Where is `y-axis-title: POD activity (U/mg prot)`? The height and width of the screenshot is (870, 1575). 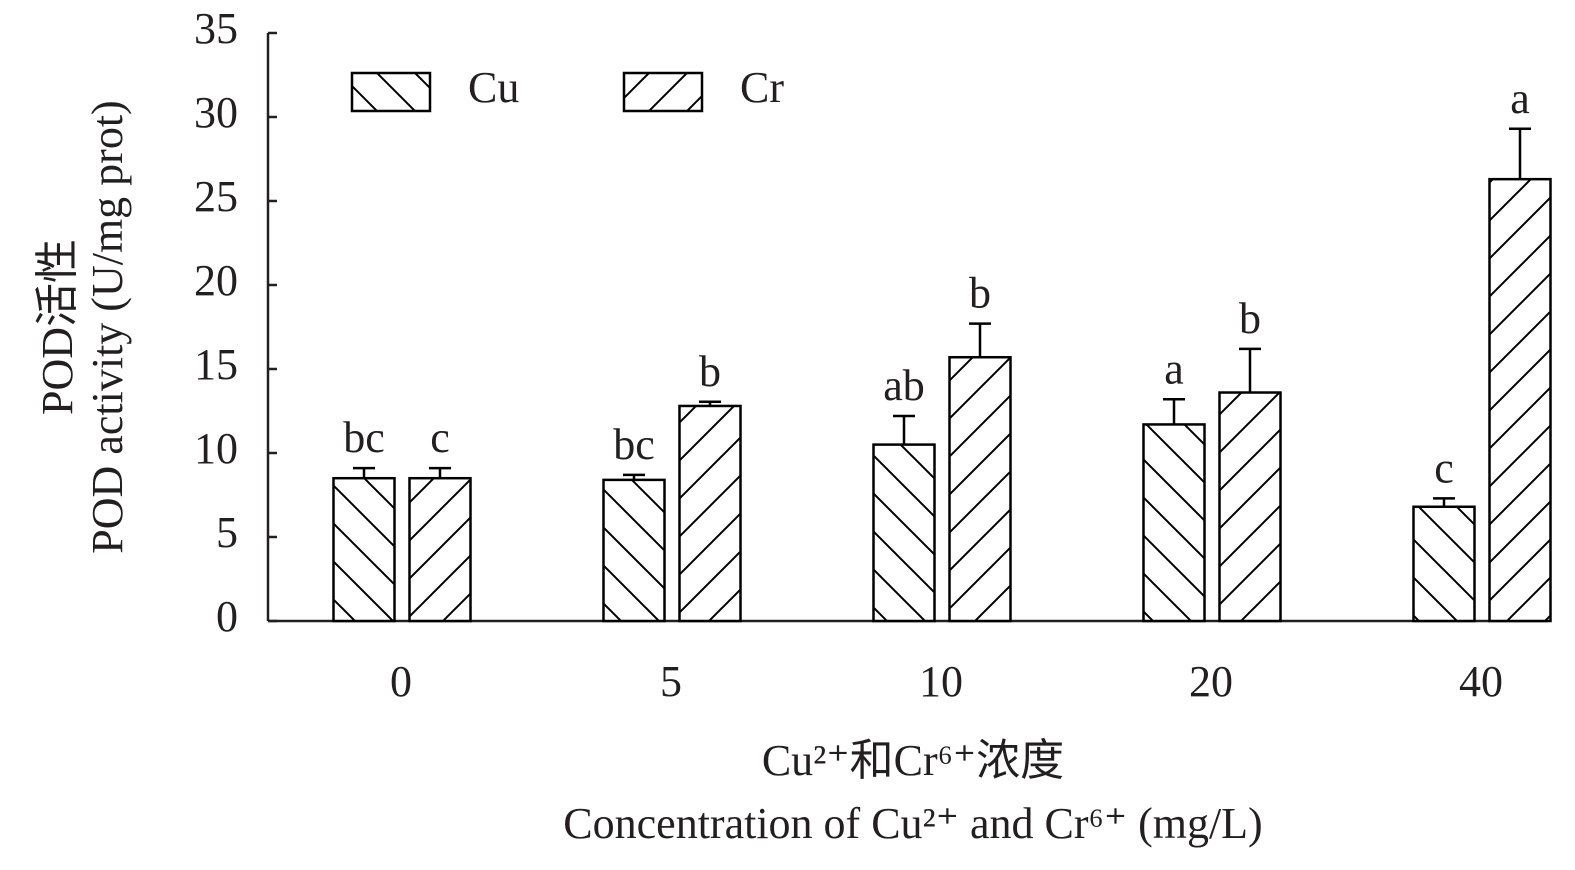
y-axis-title: POD activity (U/mg prot) is located at coordinates (107, 326).